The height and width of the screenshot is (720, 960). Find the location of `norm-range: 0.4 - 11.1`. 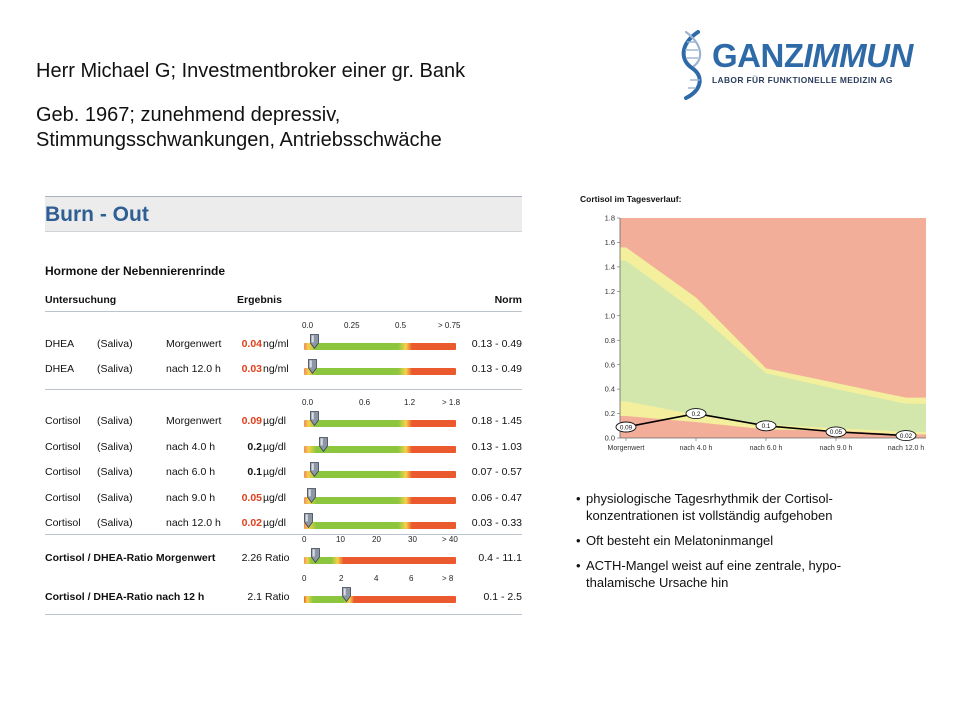

norm-range: 0.4 - 11.1 is located at coordinates (500, 558).